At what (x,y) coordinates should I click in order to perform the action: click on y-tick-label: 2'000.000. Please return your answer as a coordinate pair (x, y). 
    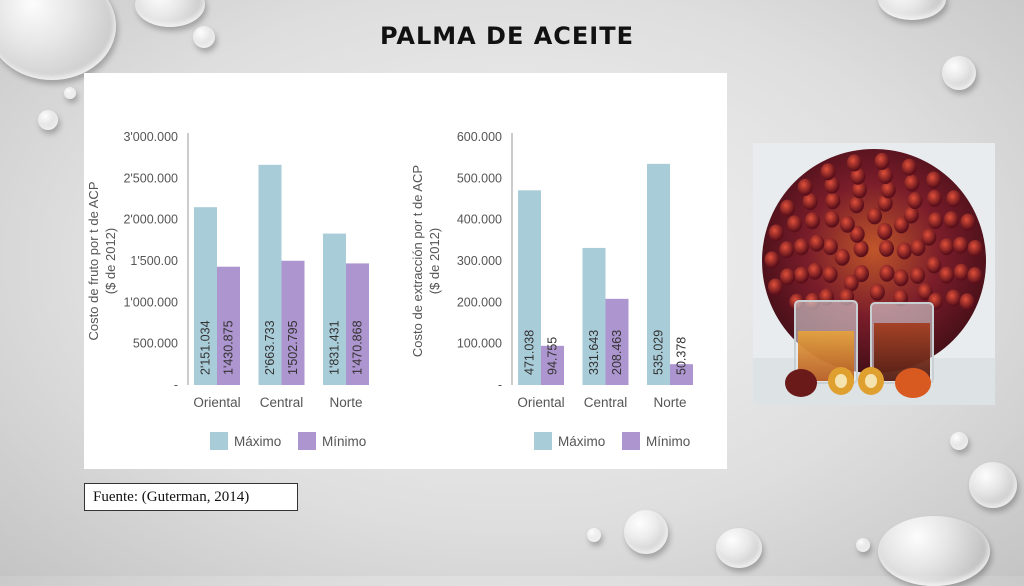
    Looking at the image, I should click on (150, 220).